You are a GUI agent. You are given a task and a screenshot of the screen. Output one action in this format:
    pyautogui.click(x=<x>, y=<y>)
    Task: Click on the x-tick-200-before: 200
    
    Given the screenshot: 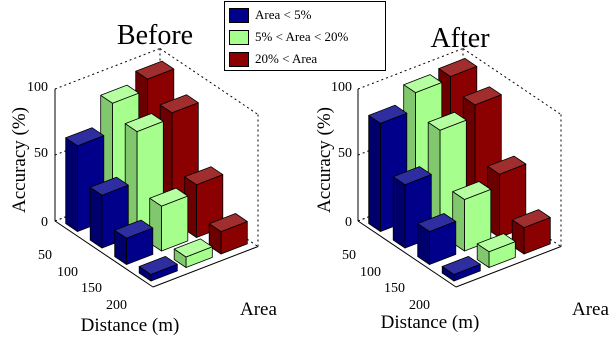 What is the action you would take?
    pyautogui.click(x=116, y=305)
    